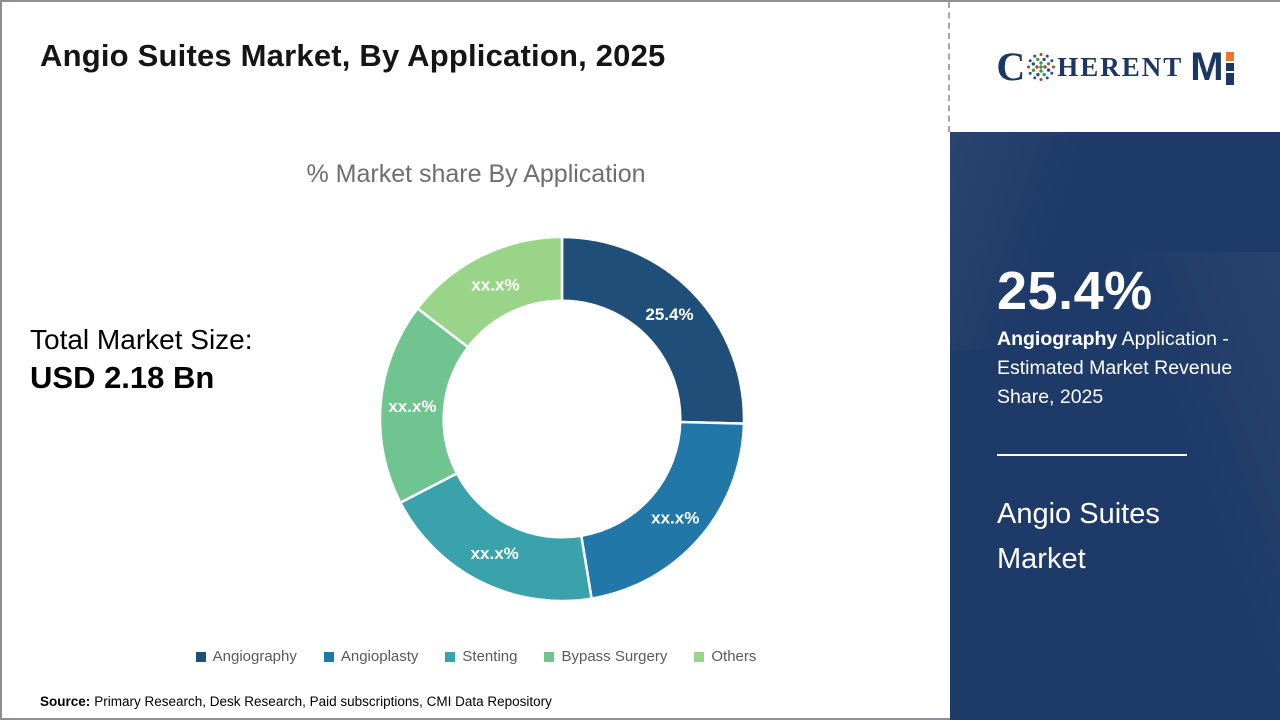  Describe the element at coordinates (1206, 67) in the screenshot. I see `logo-letter-m: M` at that location.